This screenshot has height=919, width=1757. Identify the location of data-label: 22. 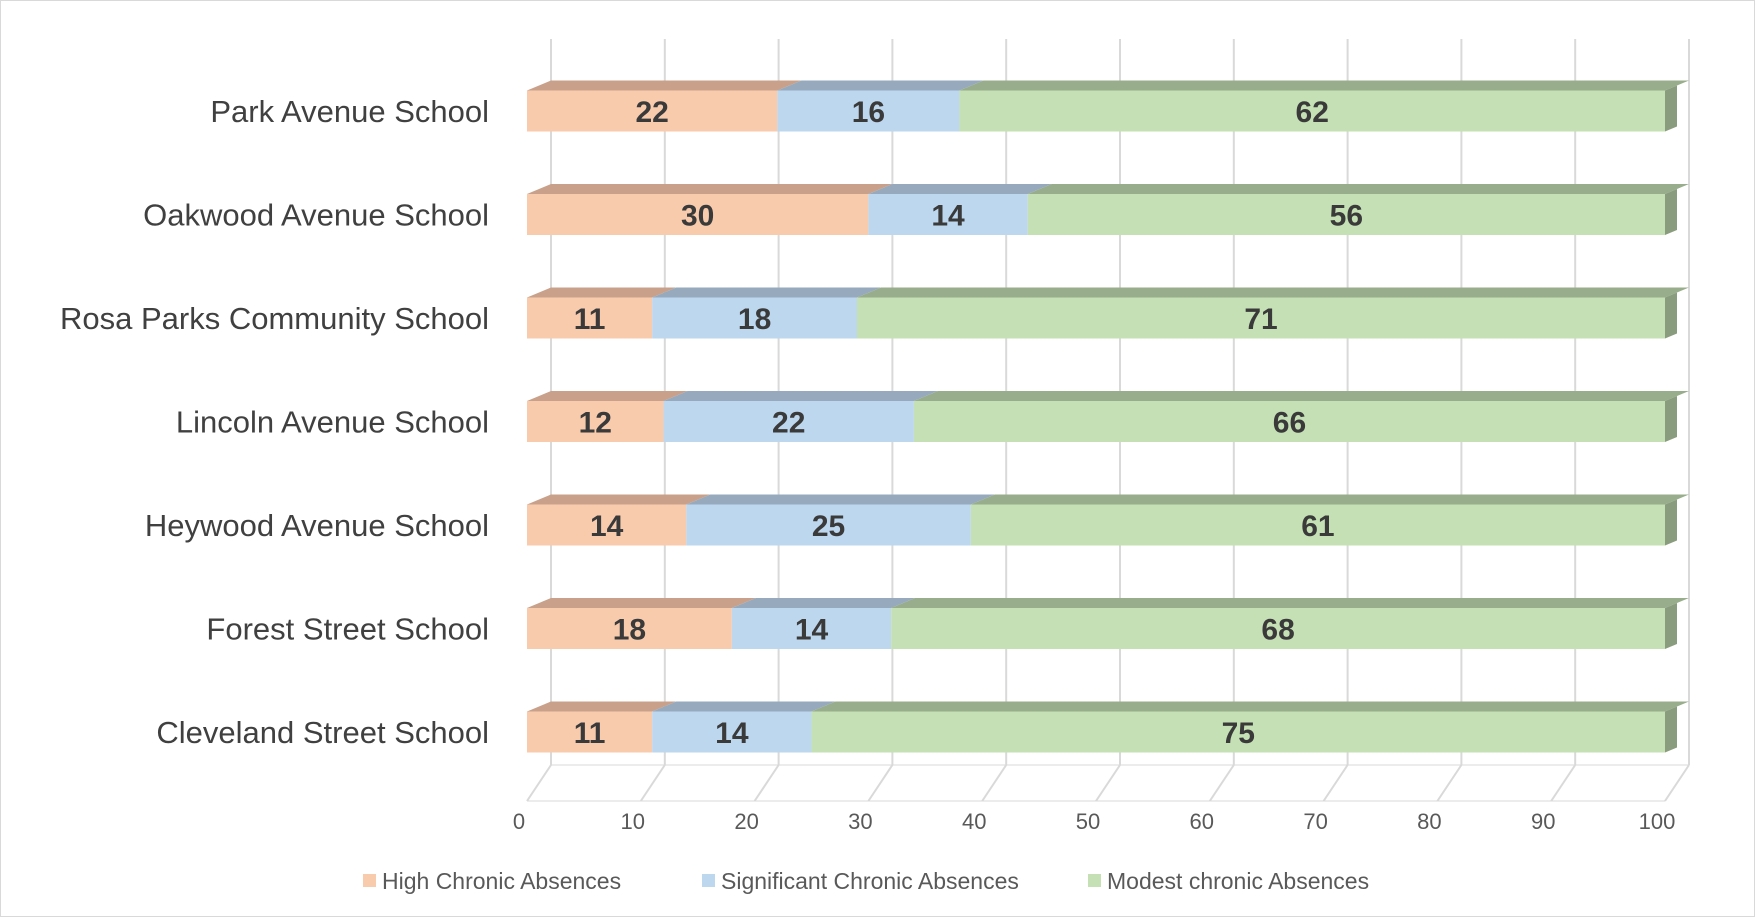
(651, 112).